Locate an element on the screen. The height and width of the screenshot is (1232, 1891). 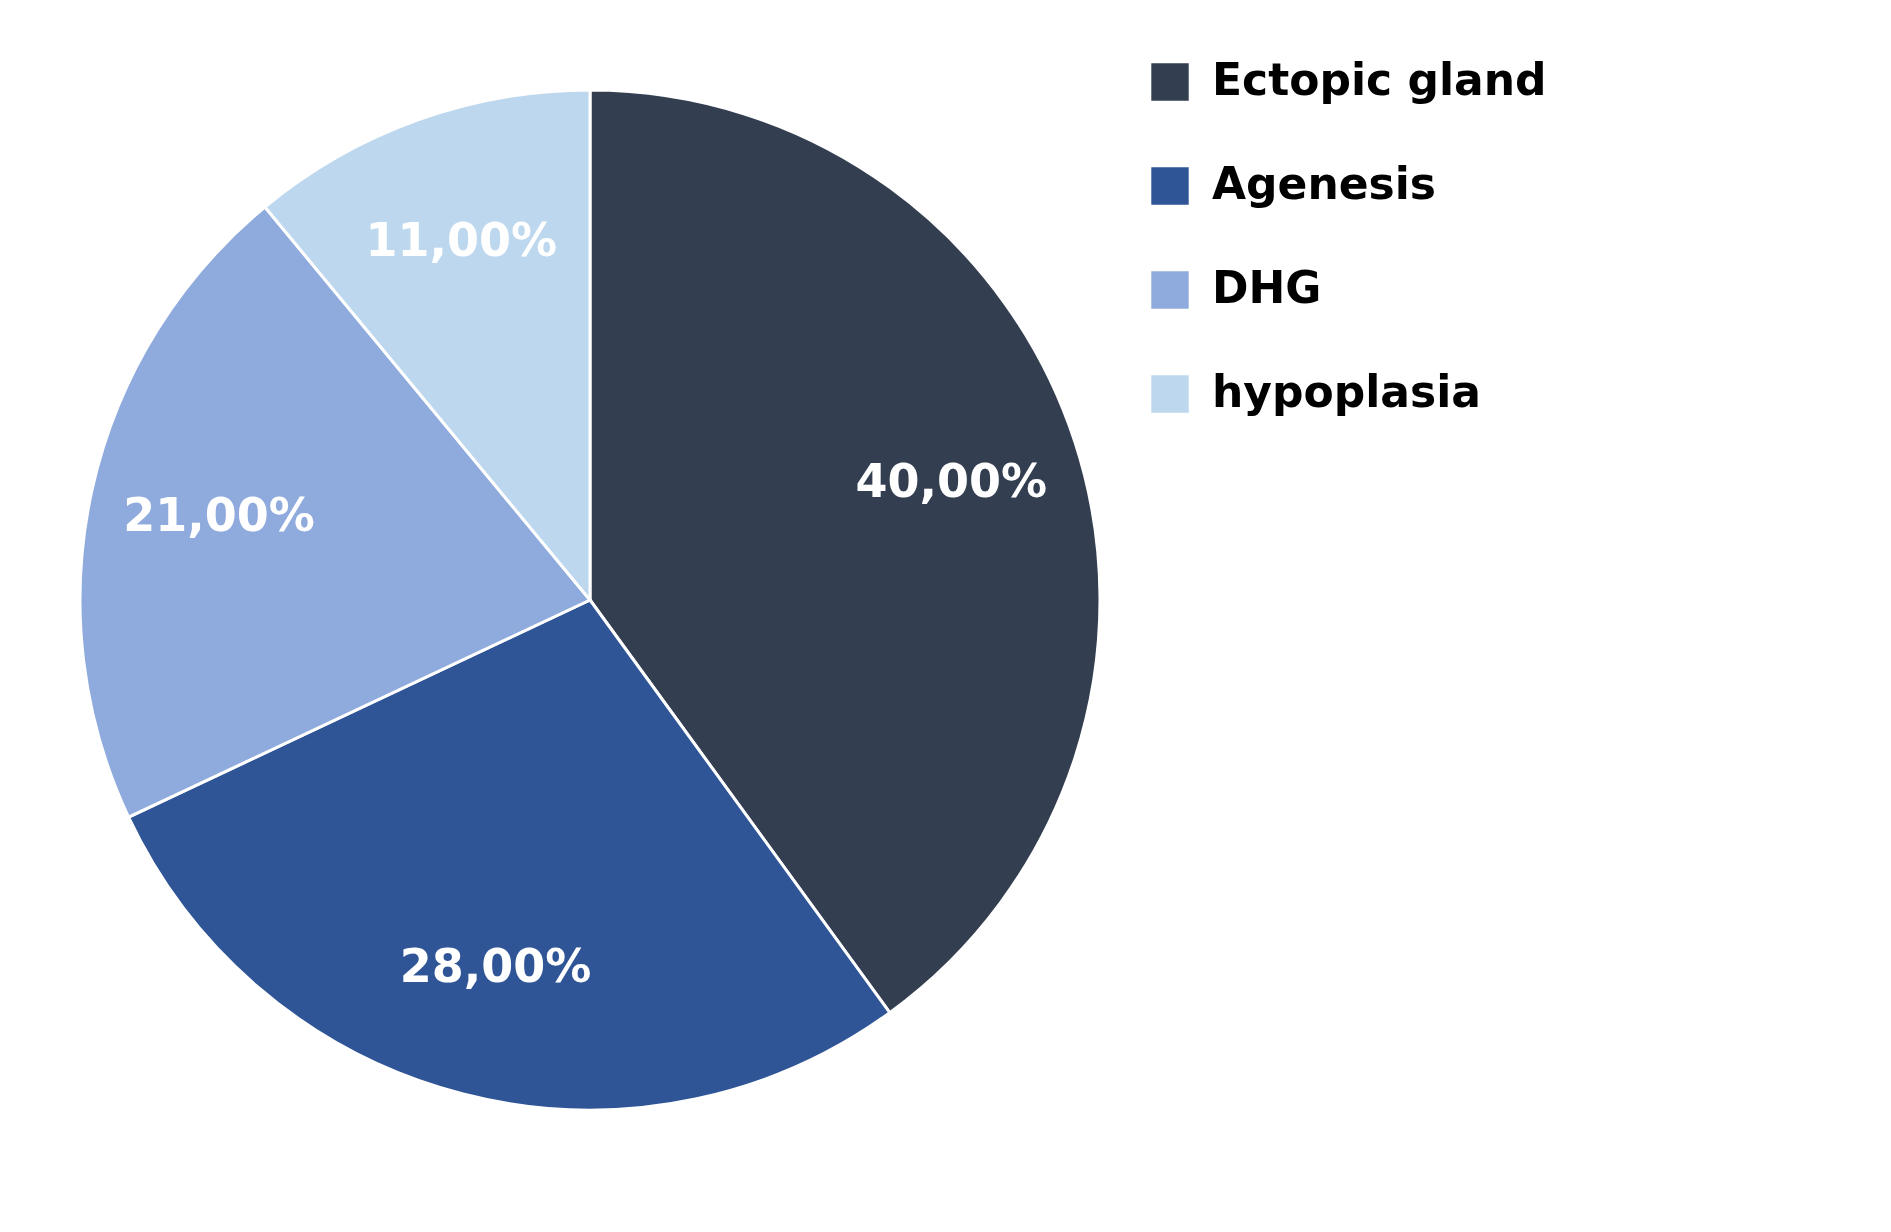
data-label: 11,00% is located at coordinates (461, 240).